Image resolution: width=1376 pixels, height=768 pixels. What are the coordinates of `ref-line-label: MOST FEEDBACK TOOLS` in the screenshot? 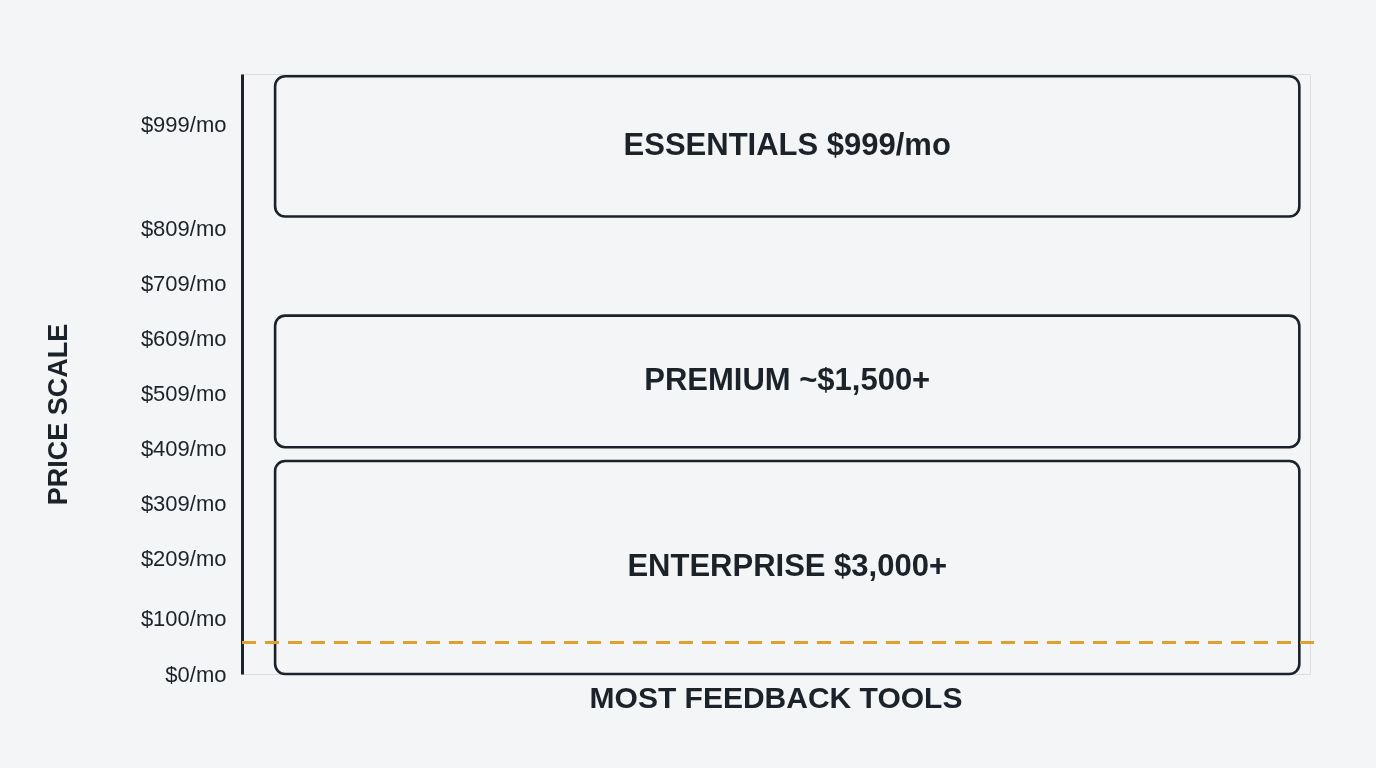 It's located at (776, 697).